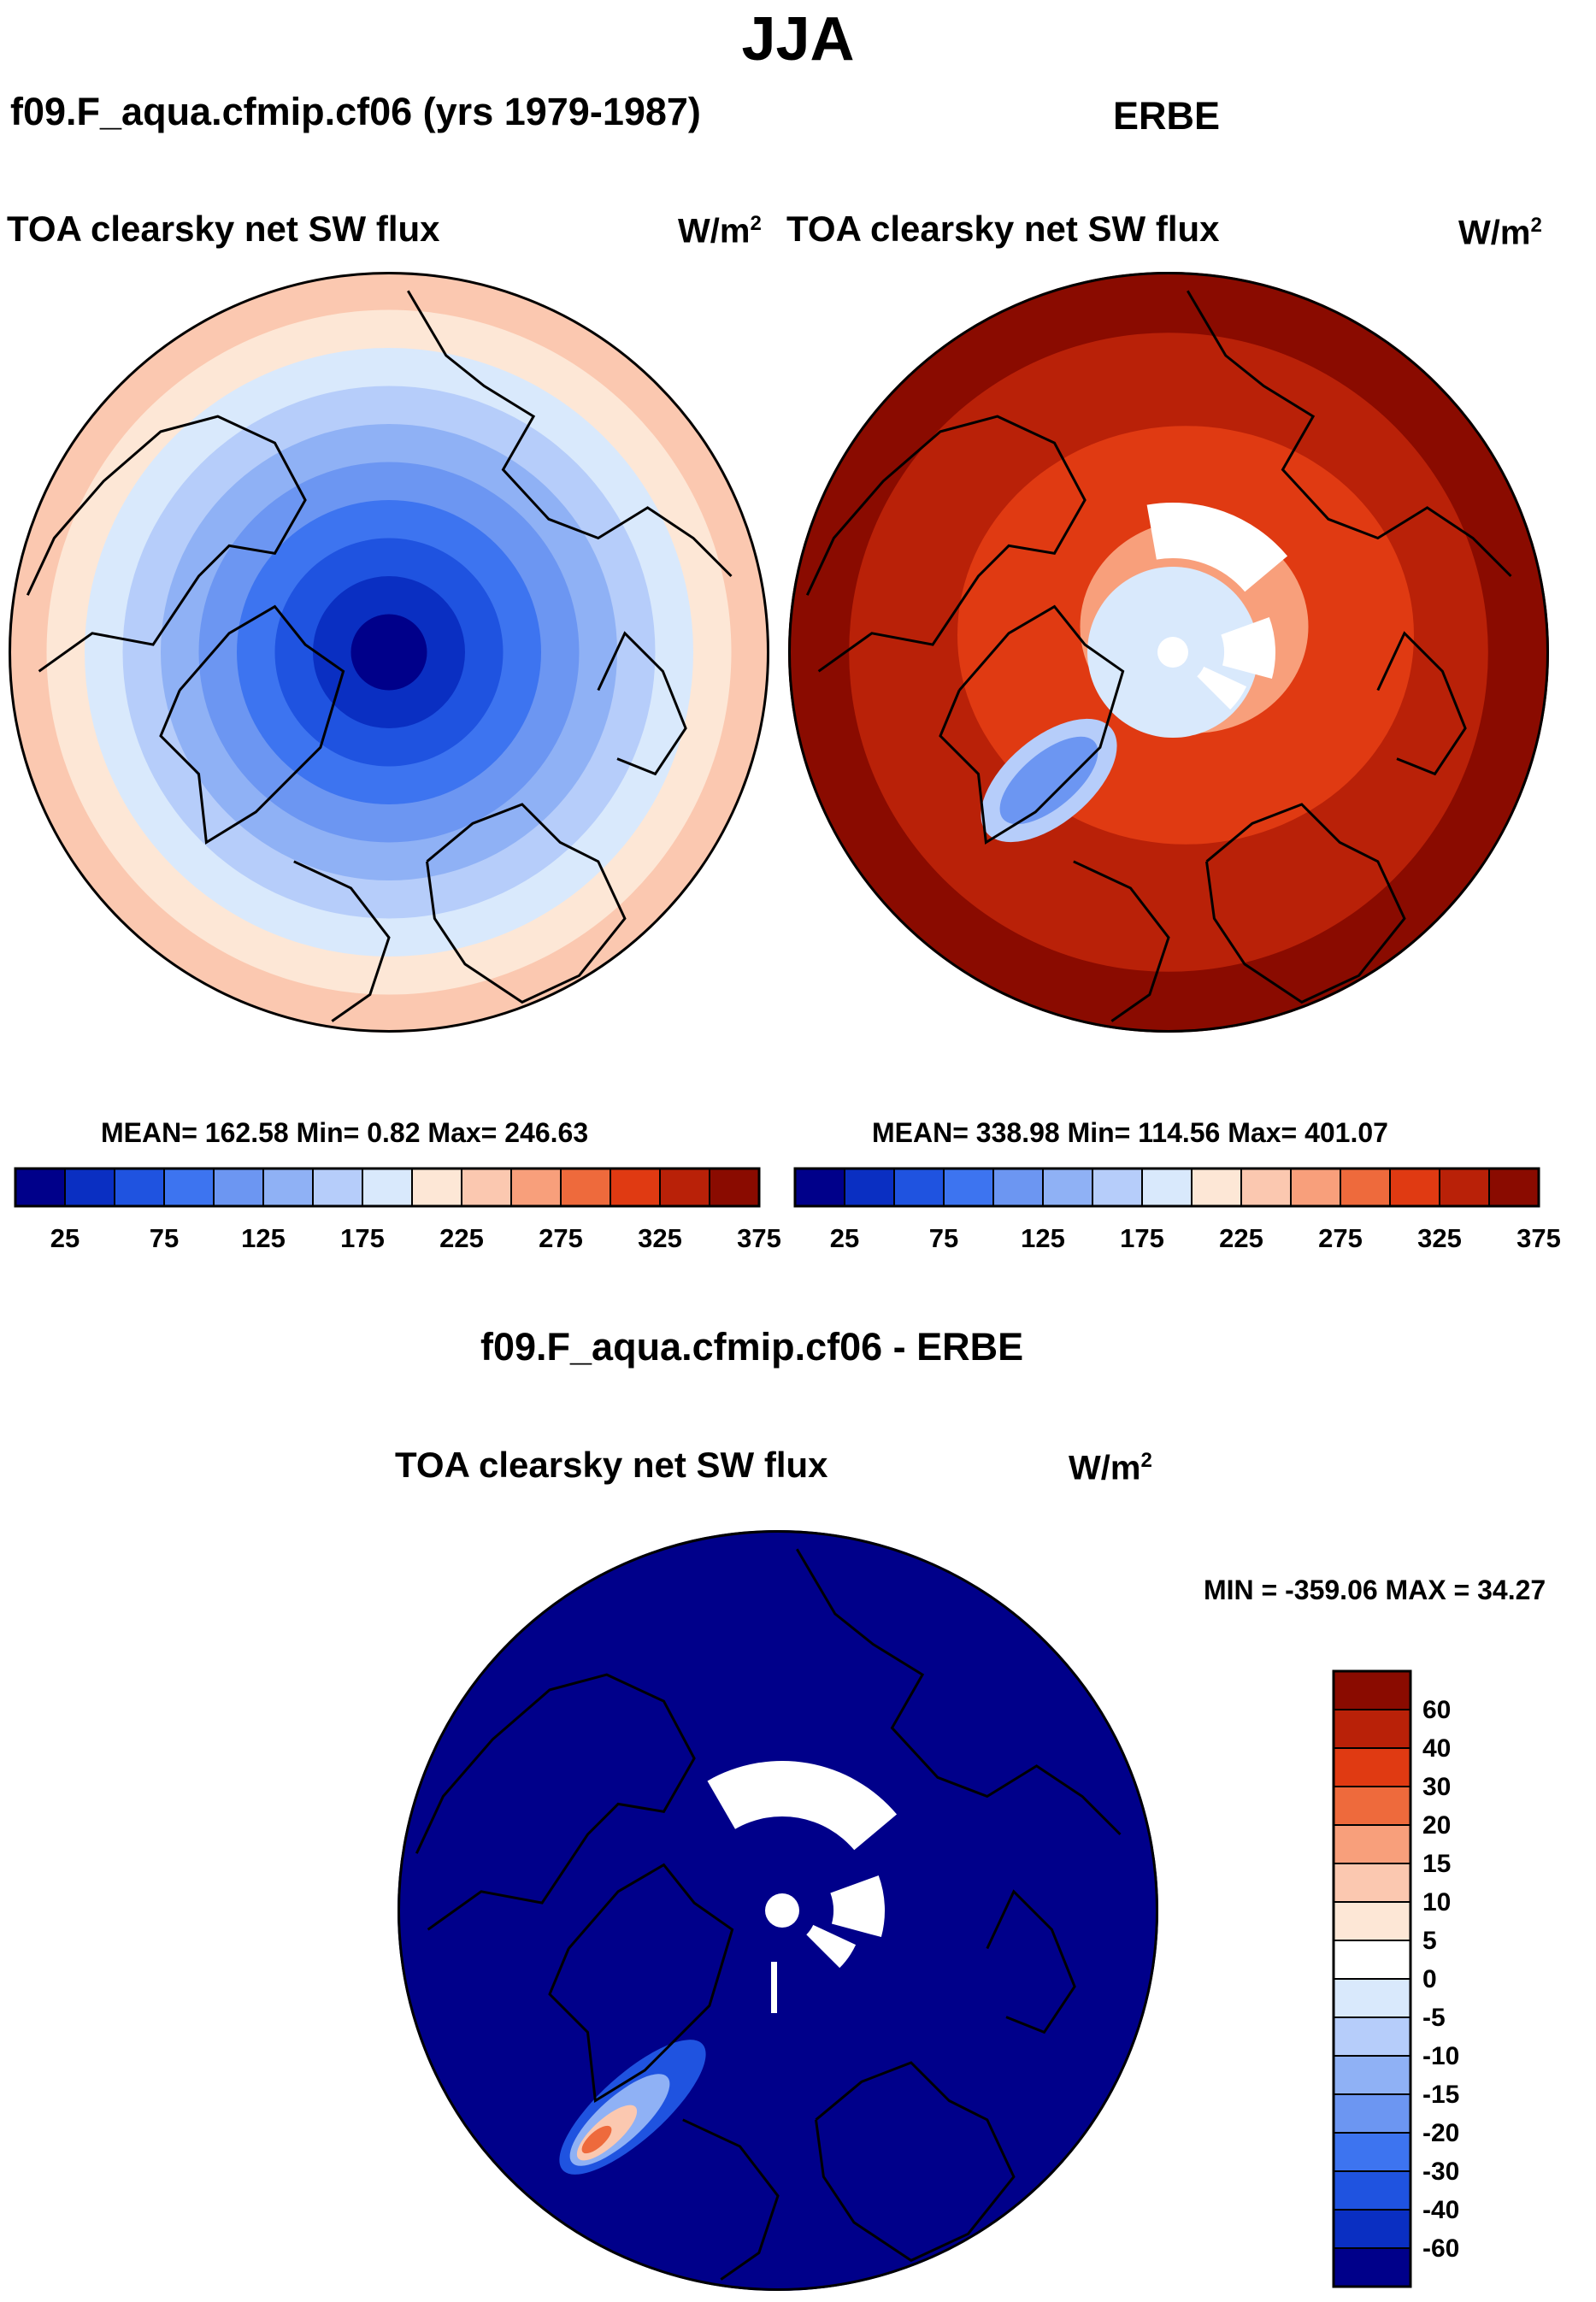  Describe the element at coordinates (1439, 1238) in the screenshot. I see `obs-colorbar-tick-label: 325` at that location.